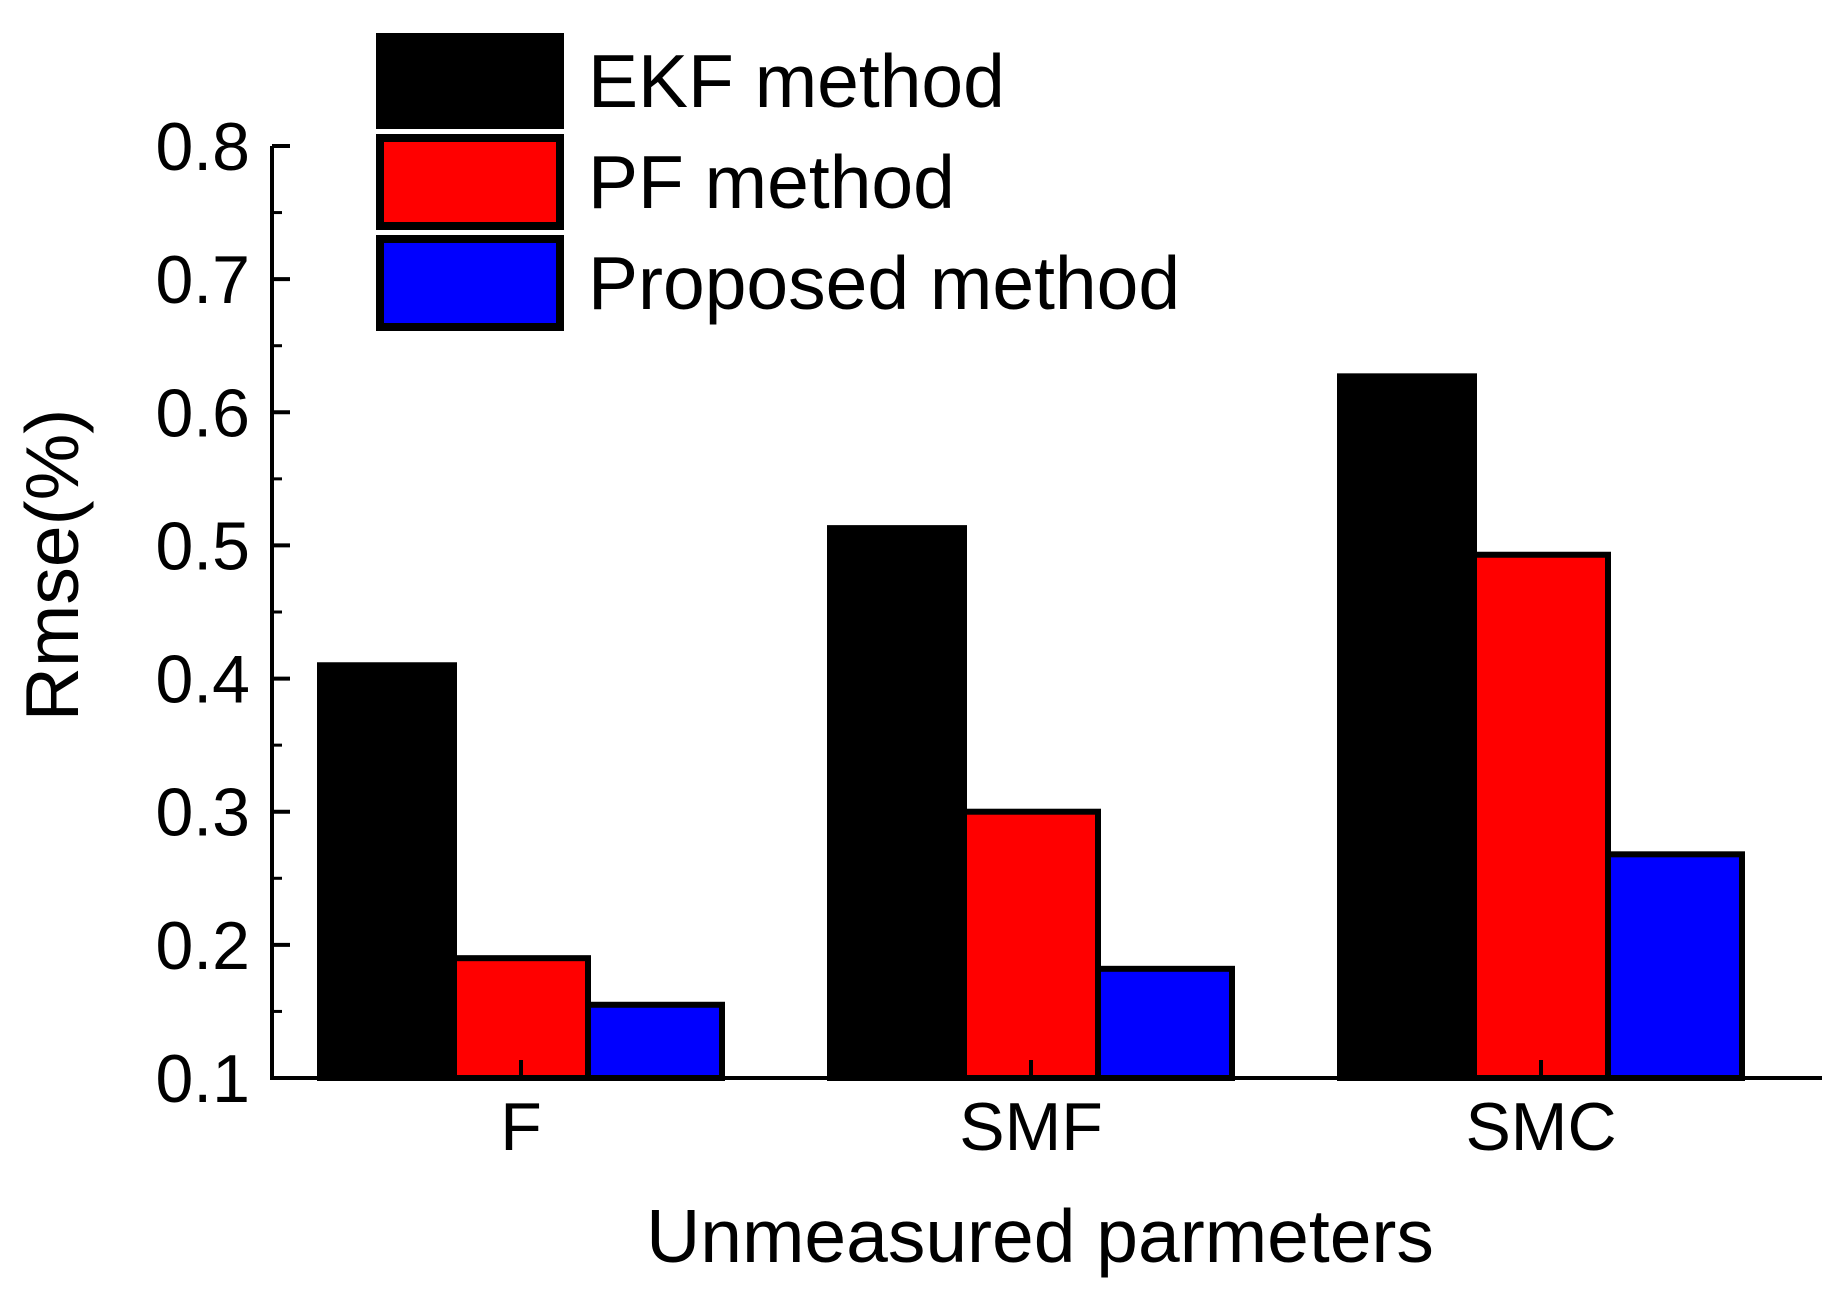 This screenshot has width=1822, height=1291. What do you see at coordinates (202, 280) in the screenshot?
I see `y-tick-label: 0.7` at bounding box center [202, 280].